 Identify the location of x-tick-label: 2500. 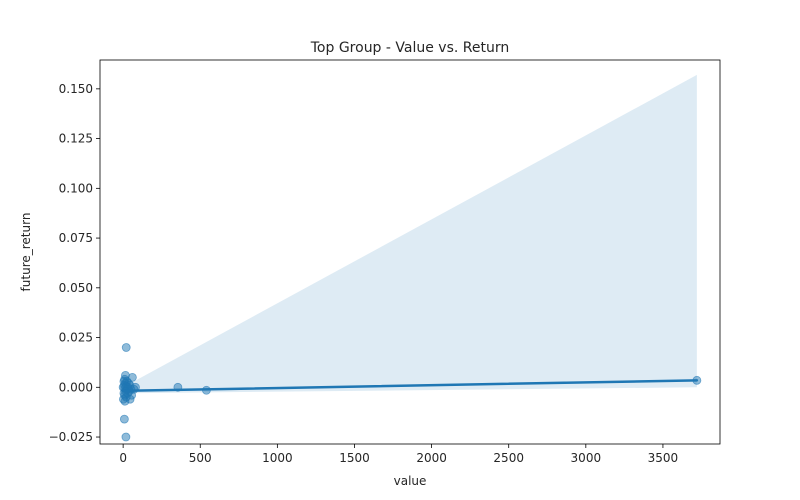
(508, 458).